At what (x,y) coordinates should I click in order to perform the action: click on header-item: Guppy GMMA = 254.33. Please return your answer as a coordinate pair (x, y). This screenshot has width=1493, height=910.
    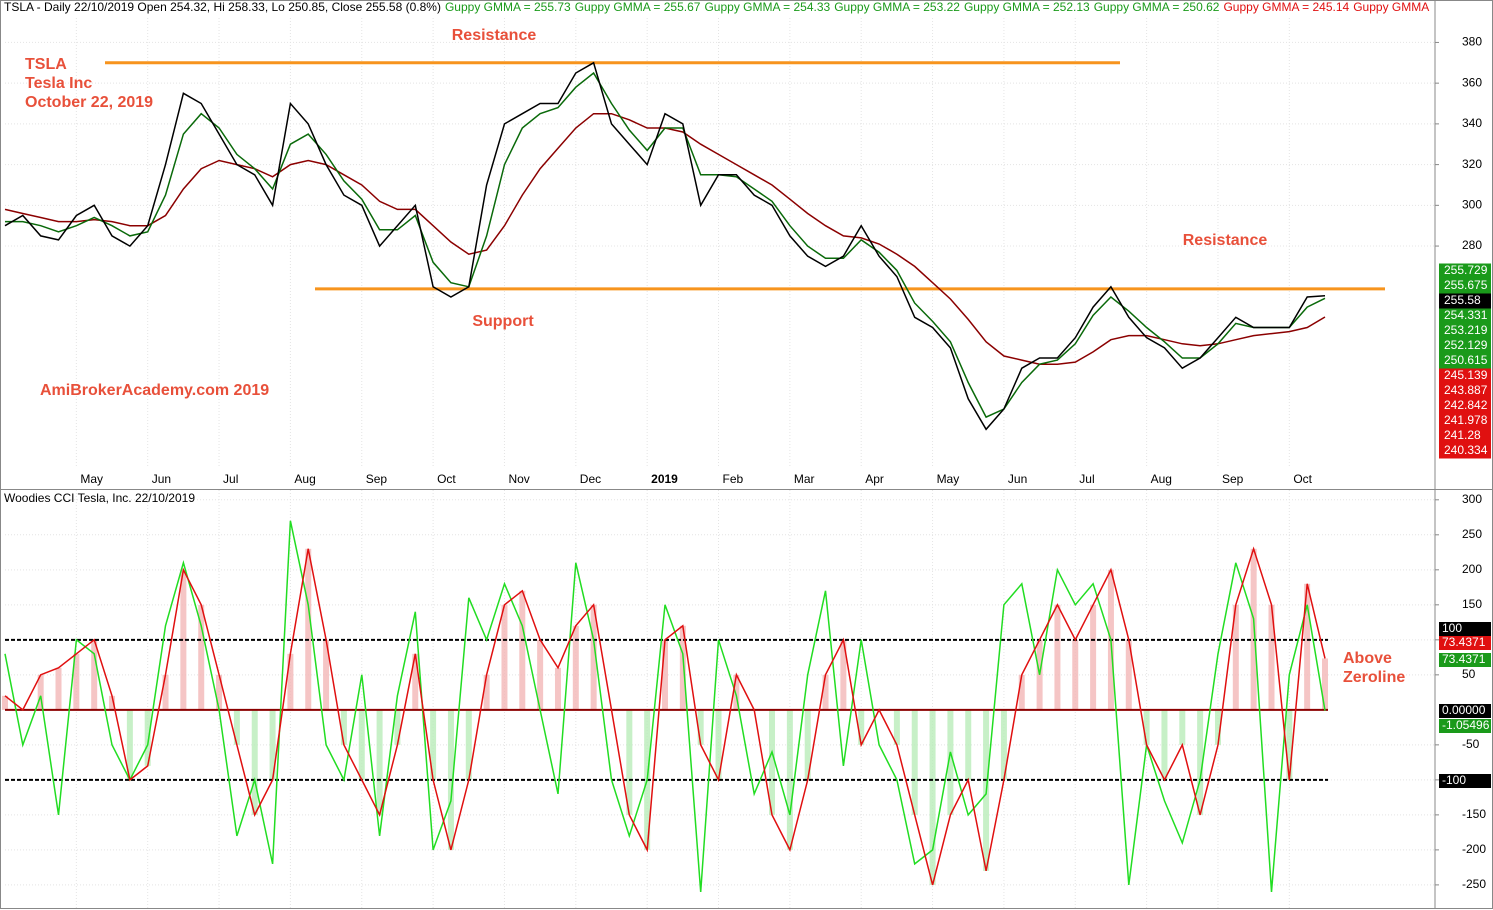
    Looking at the image, I should click on (767, 7).